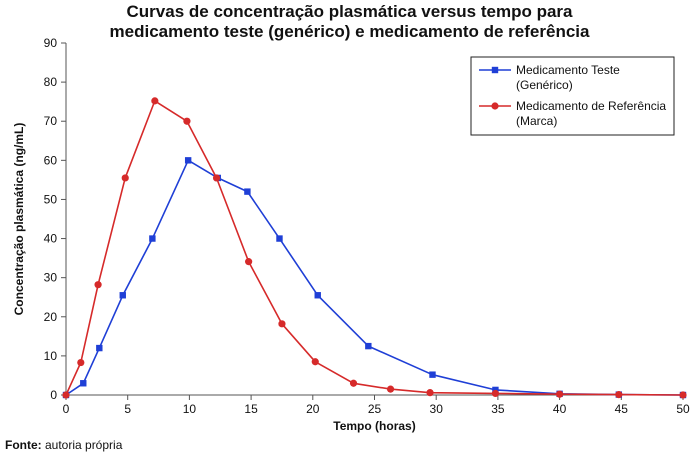 Image resolution: width=699 pixels, height=459 pixels. I want to click on y-tick-label: 20, so click(51, 317).